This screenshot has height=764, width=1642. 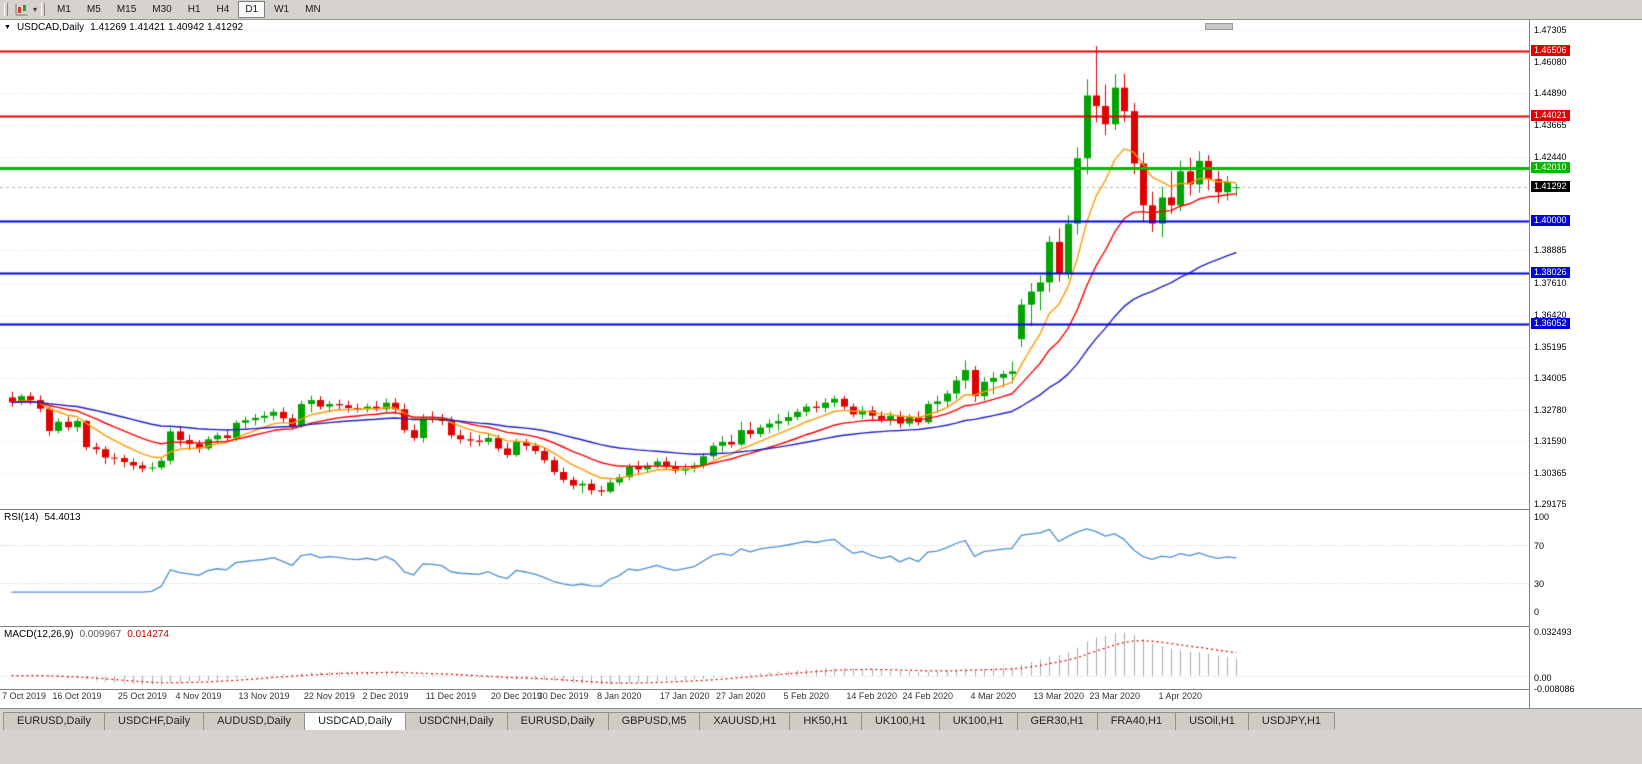 I want to click on timeframe-button-h1: H1, so click(x=194, y=9).